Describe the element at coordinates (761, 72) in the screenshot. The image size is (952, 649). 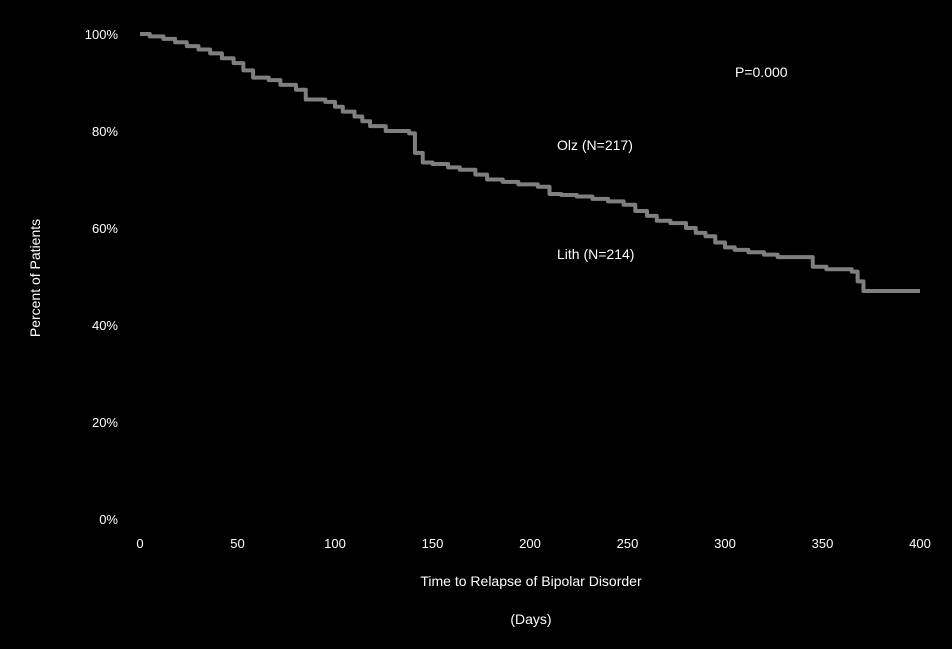
I see `p-value-annotation: P=0.000` at that location.